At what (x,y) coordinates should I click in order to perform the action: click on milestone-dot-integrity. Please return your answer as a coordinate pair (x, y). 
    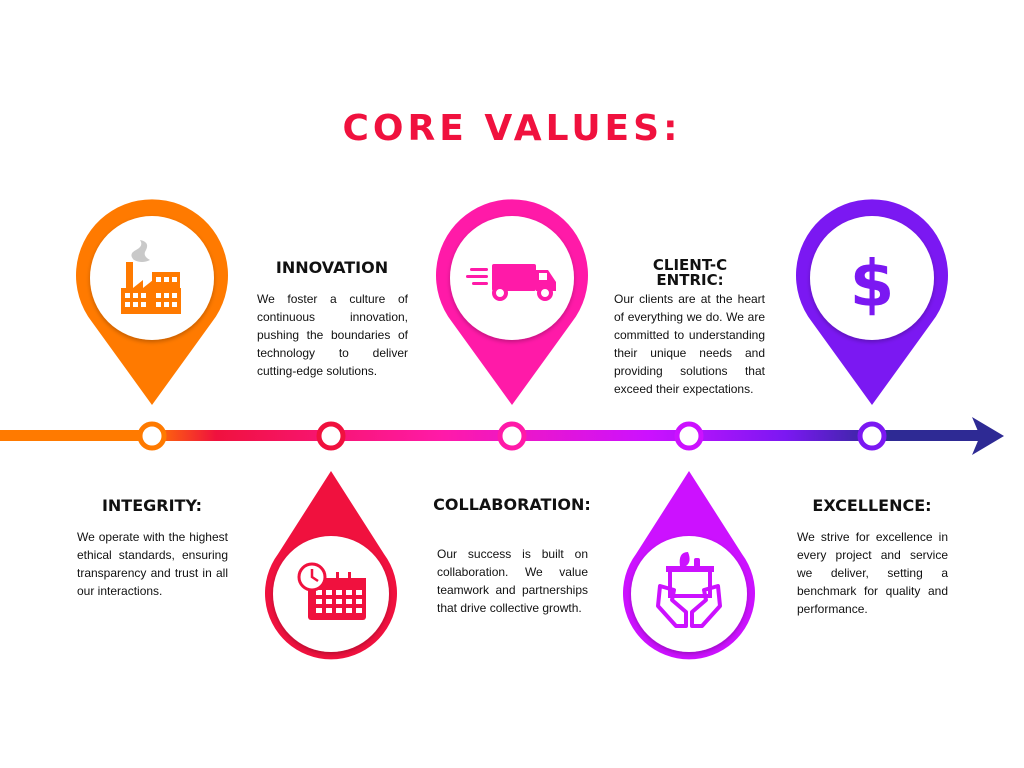
    Looking at the image, I should click on (152, 436).